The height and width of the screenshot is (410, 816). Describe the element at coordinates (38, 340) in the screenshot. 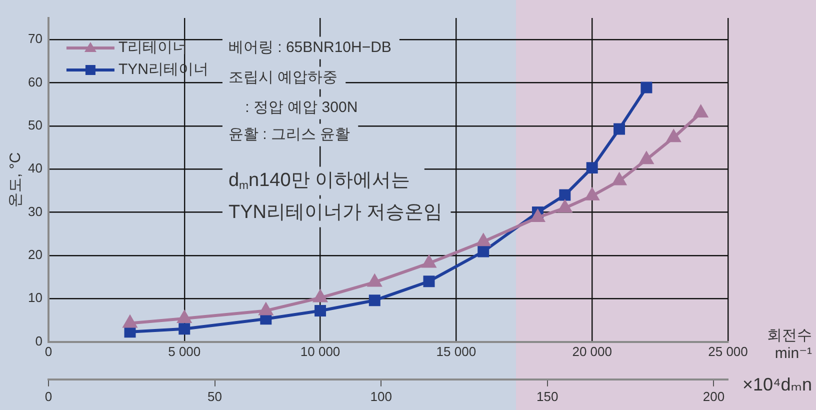

I see `y-tick-label: 0` at that location.